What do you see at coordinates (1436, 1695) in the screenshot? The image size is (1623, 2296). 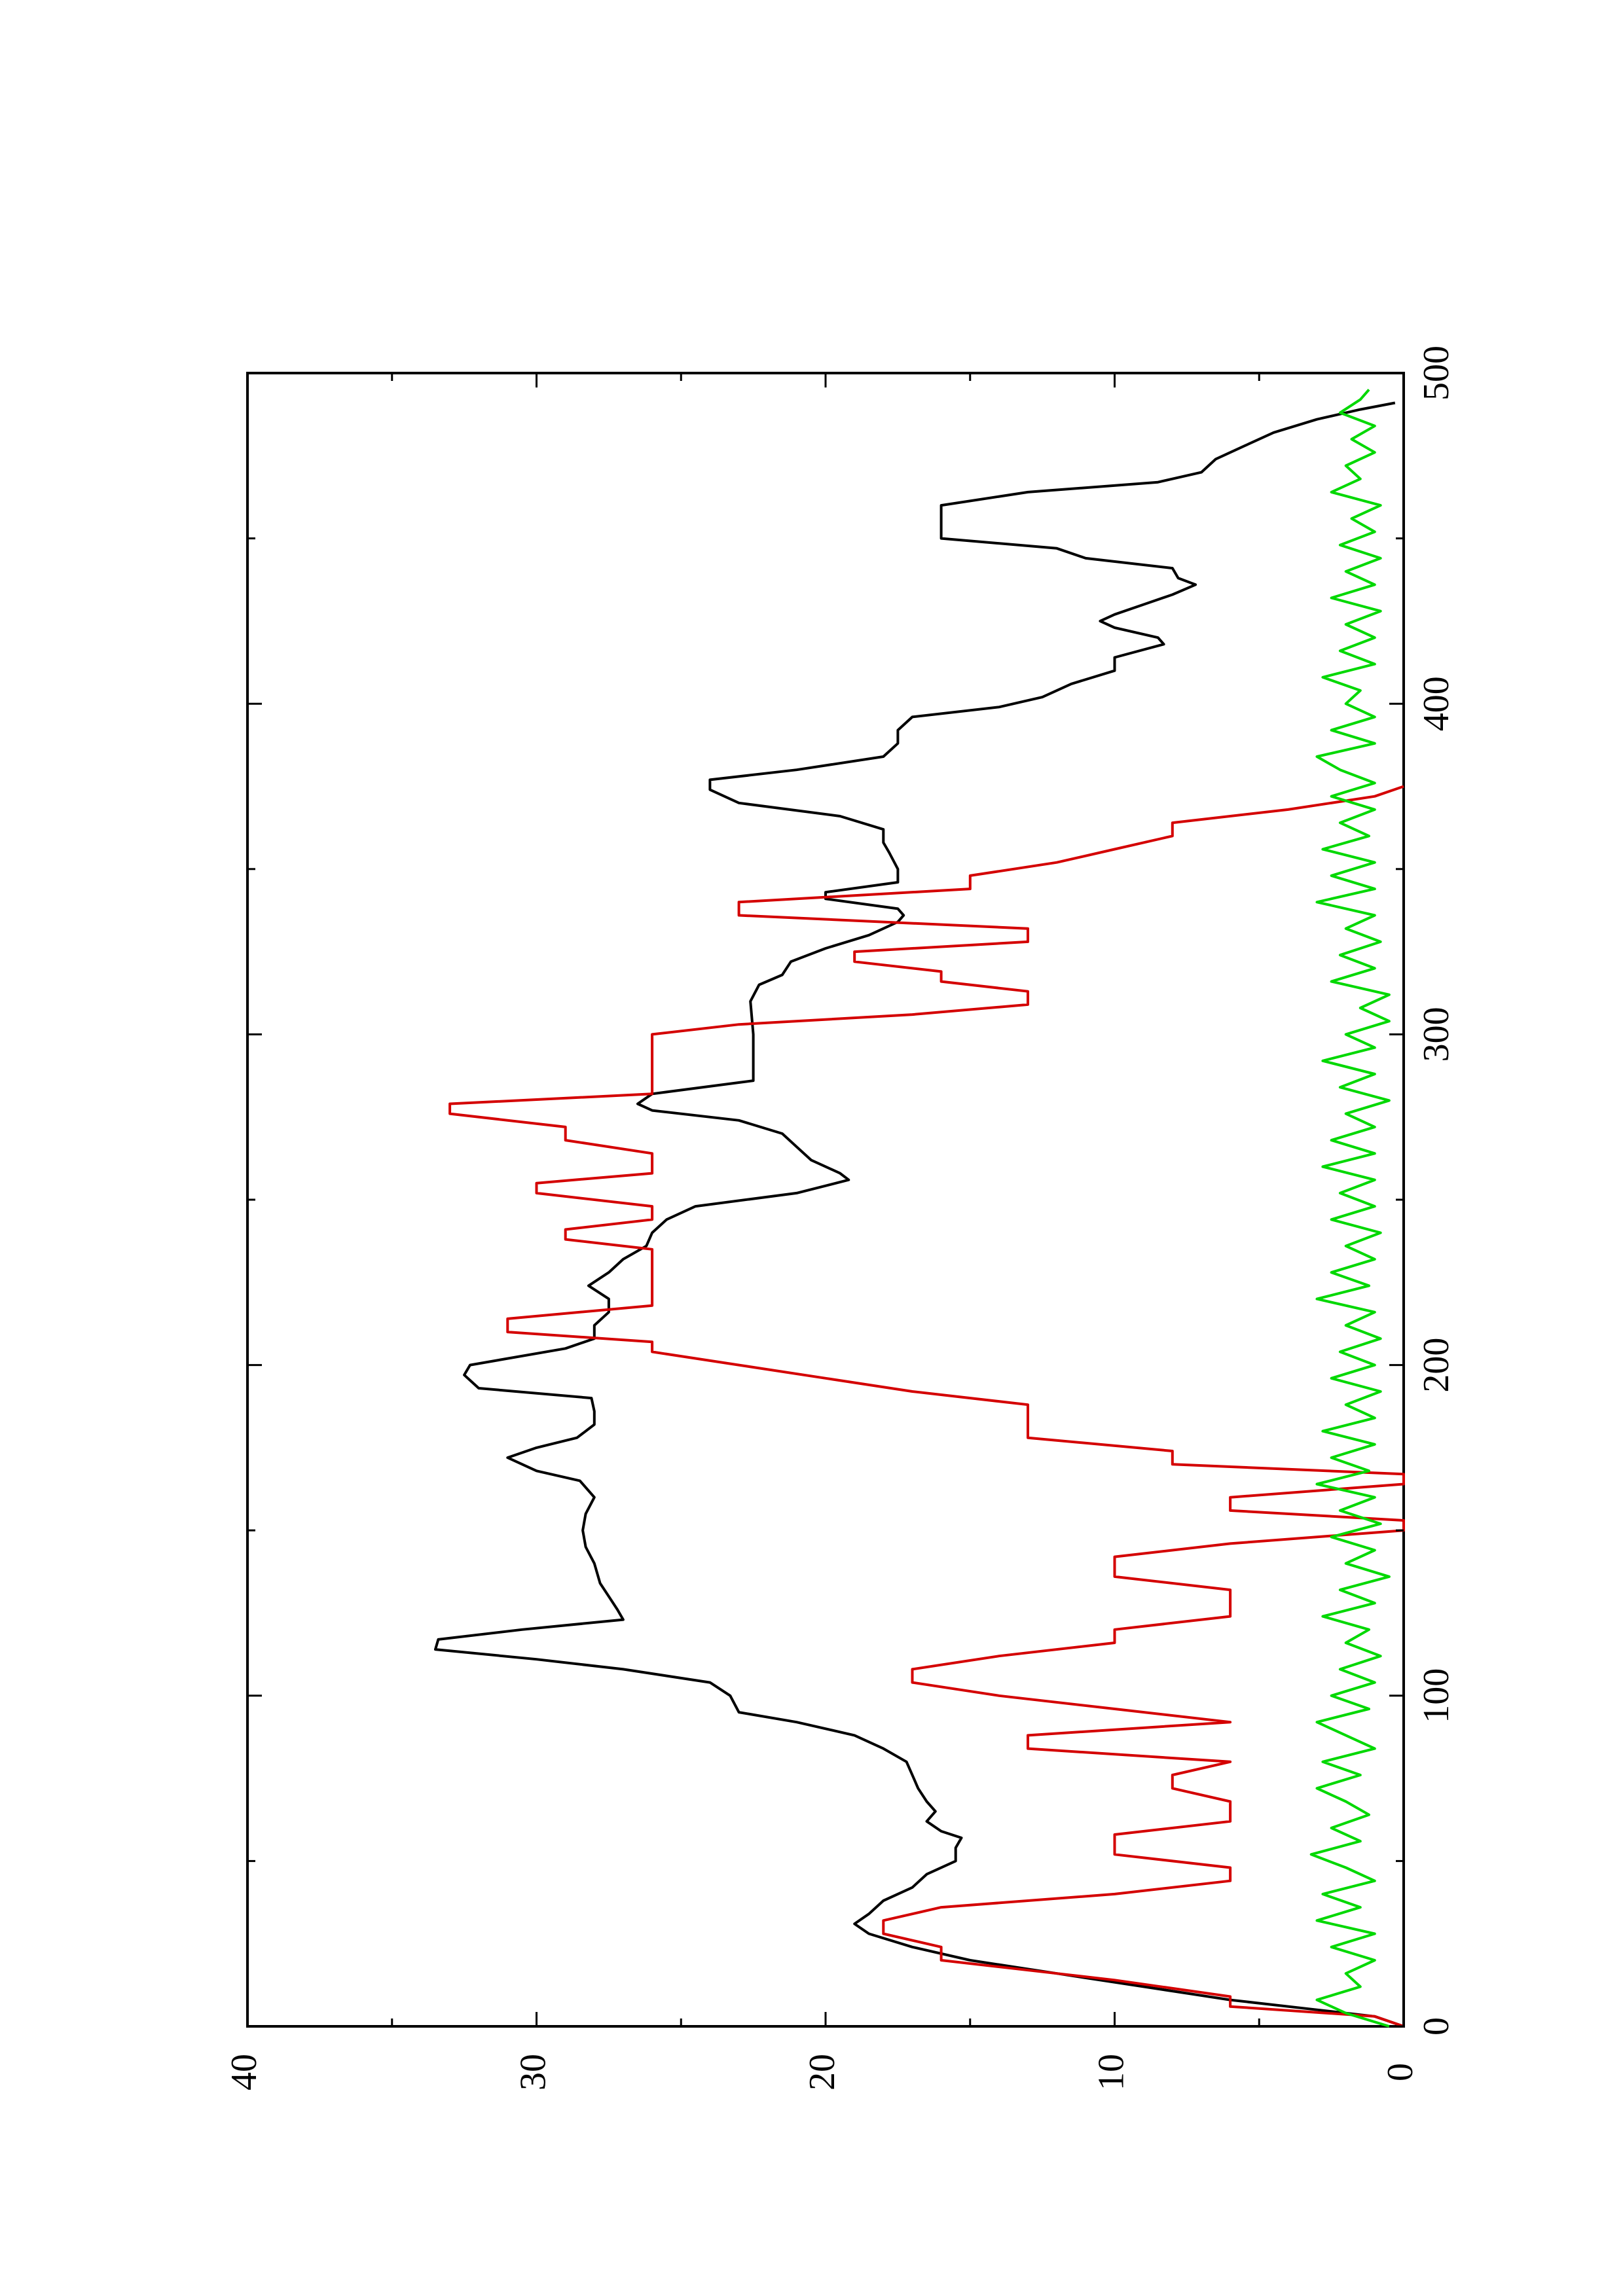 I see `x-tick-label: 100` at bounding box center [1436, 1695].